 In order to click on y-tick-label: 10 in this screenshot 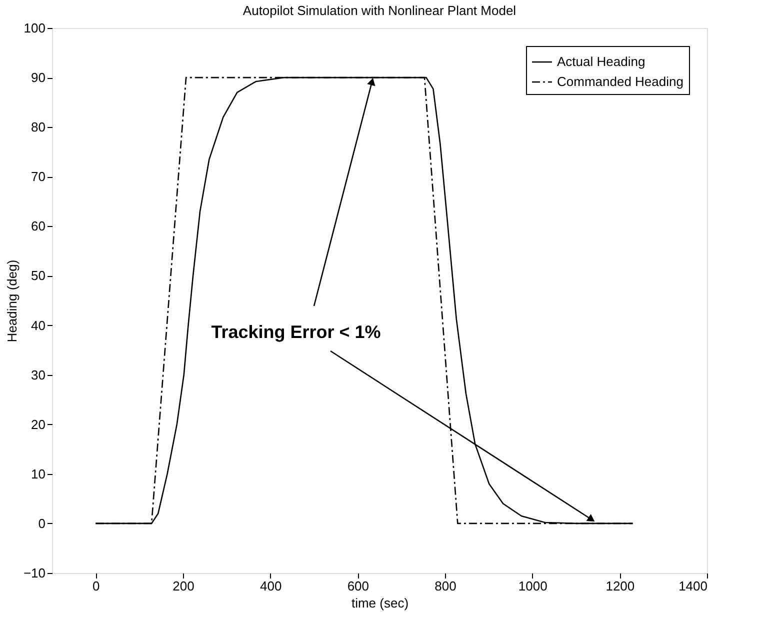, I will do `click(38, 474)`.